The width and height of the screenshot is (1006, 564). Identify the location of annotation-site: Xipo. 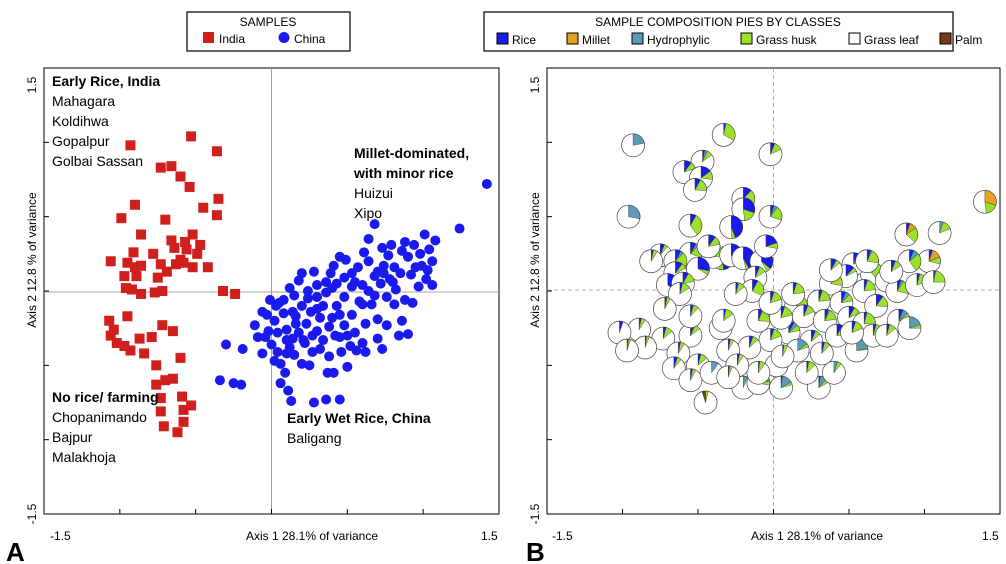
(368, 213).